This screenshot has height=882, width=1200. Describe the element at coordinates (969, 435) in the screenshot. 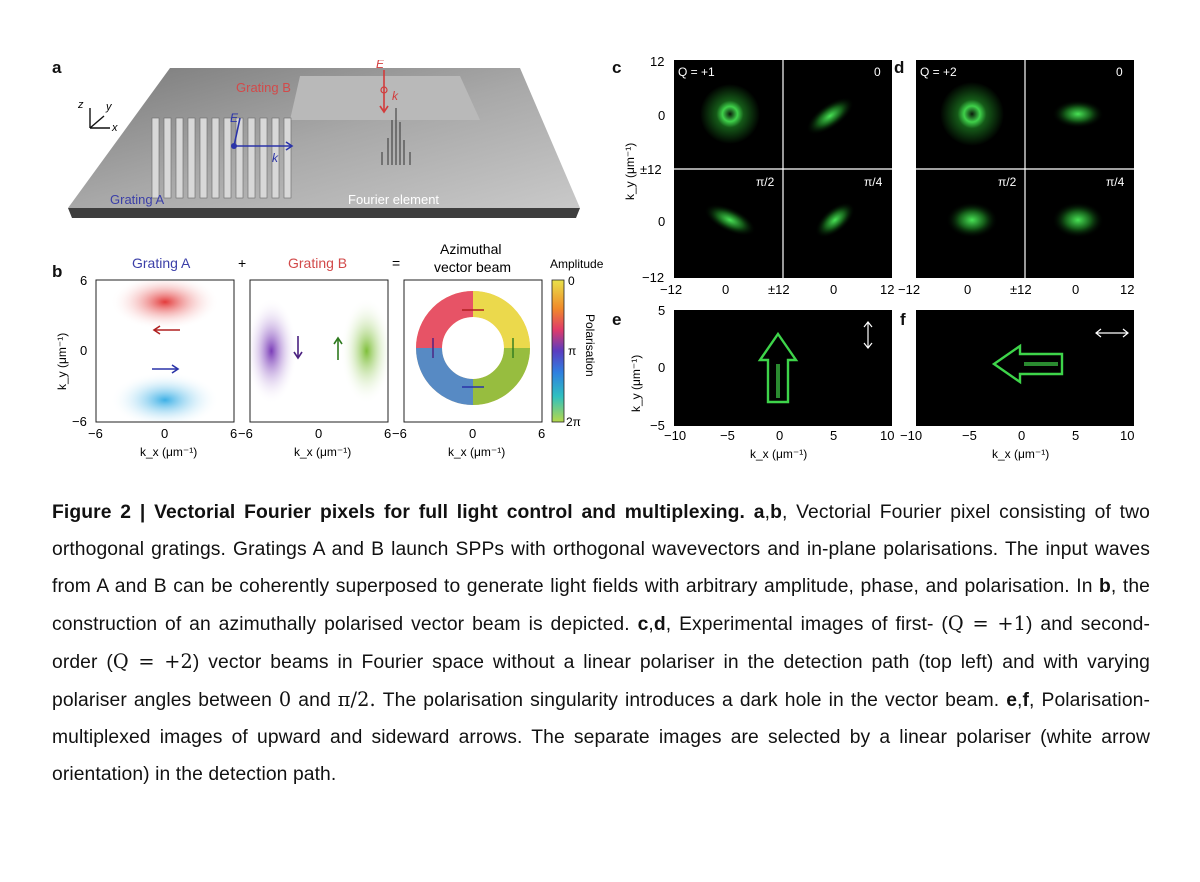

I see `f-xtick-2: −5` at that location.